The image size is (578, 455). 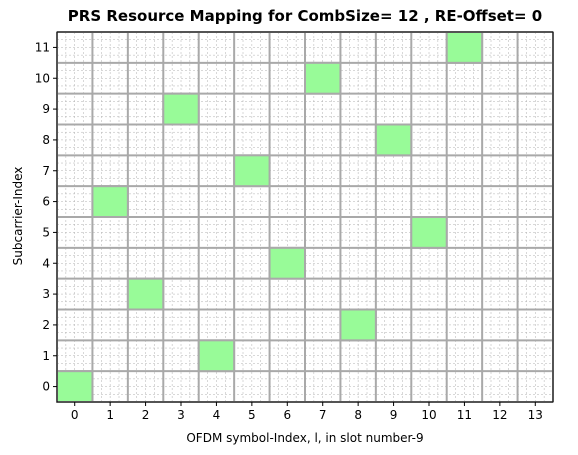 I want to click on x-tick-label: 5, so click(x=252, y=415).